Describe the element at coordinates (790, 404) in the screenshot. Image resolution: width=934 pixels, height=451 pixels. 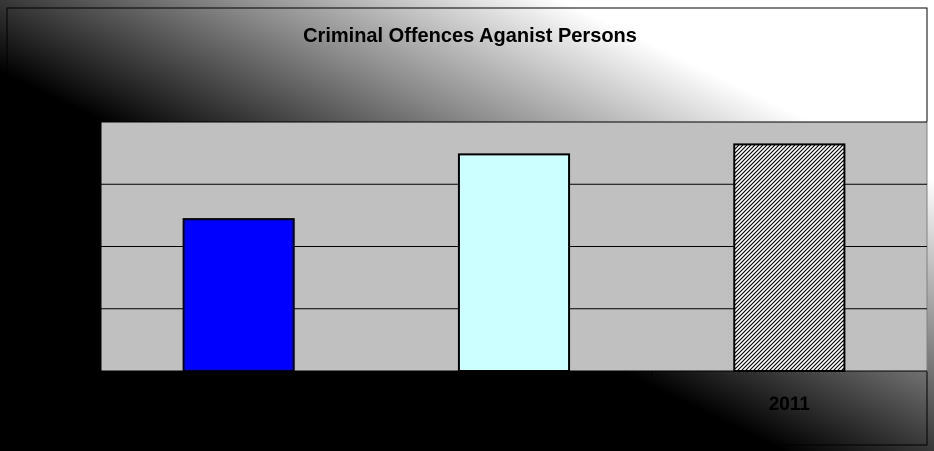
I see `x-tick-label: 2011` at that location.